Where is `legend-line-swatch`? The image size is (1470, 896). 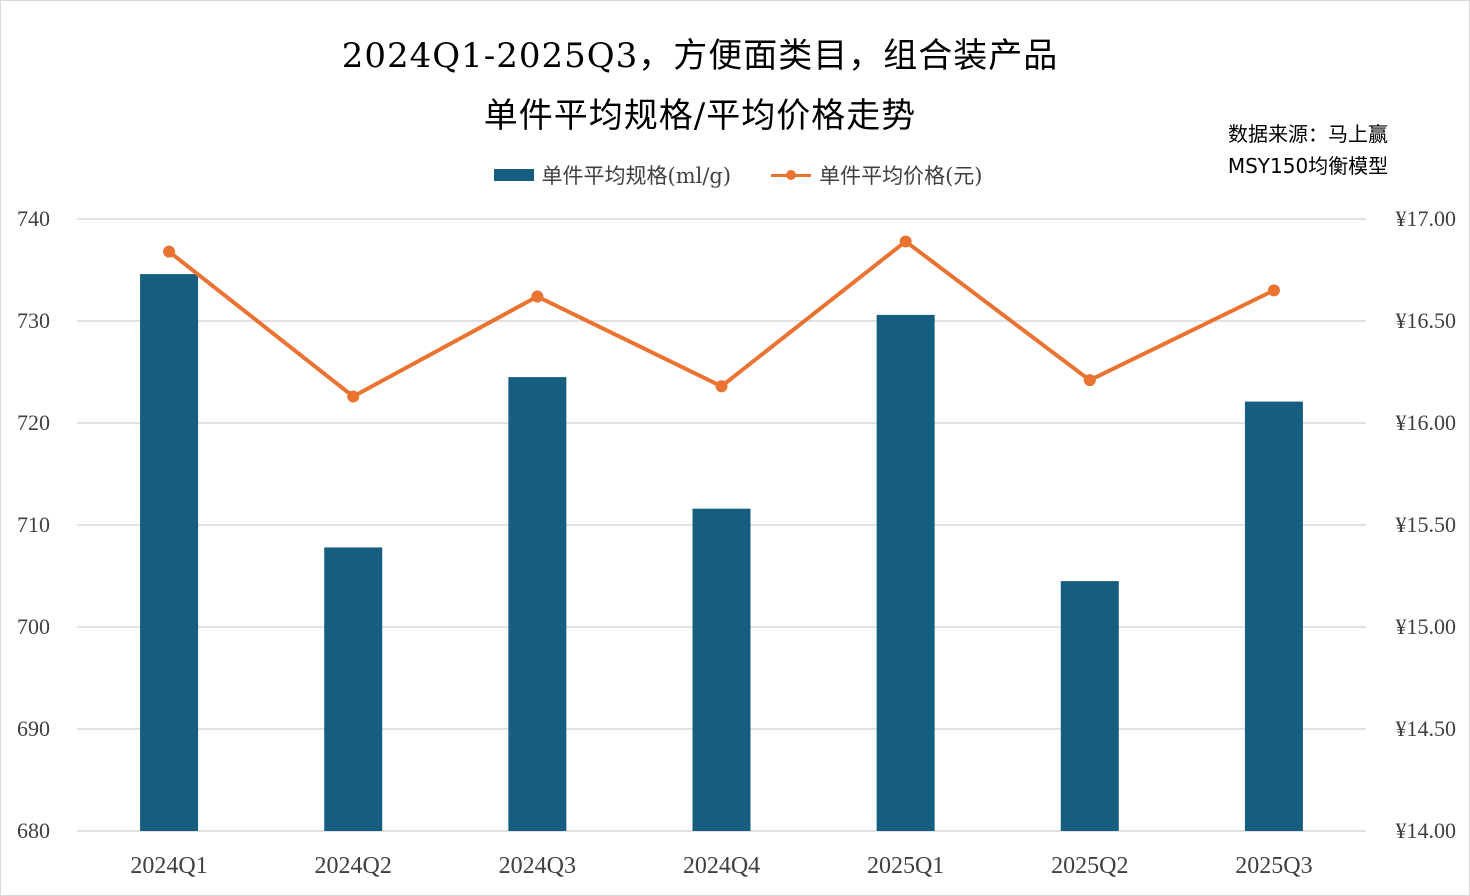 legend-line-swatch is located at coordinates (791, 175).